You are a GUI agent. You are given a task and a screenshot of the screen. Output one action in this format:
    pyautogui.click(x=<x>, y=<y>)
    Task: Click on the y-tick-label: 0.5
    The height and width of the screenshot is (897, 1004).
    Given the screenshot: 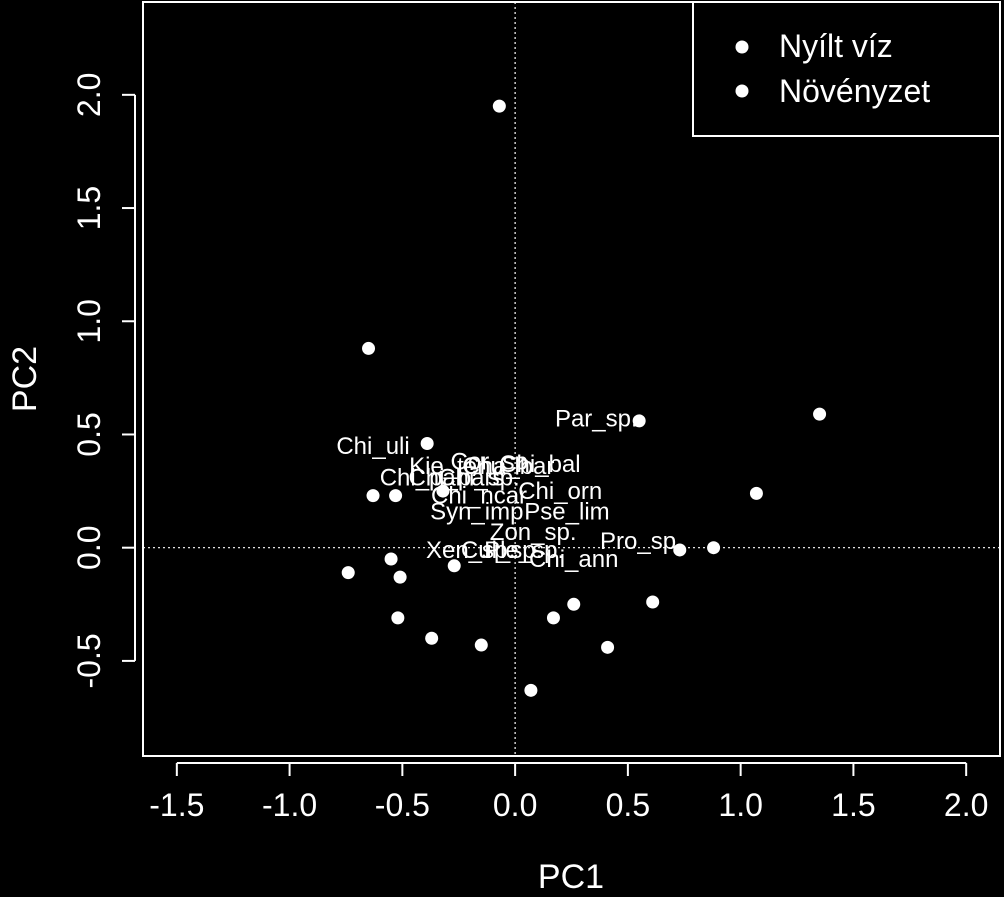 What is the action you would take?
    pyautogui.click(x=89, y=434)
    